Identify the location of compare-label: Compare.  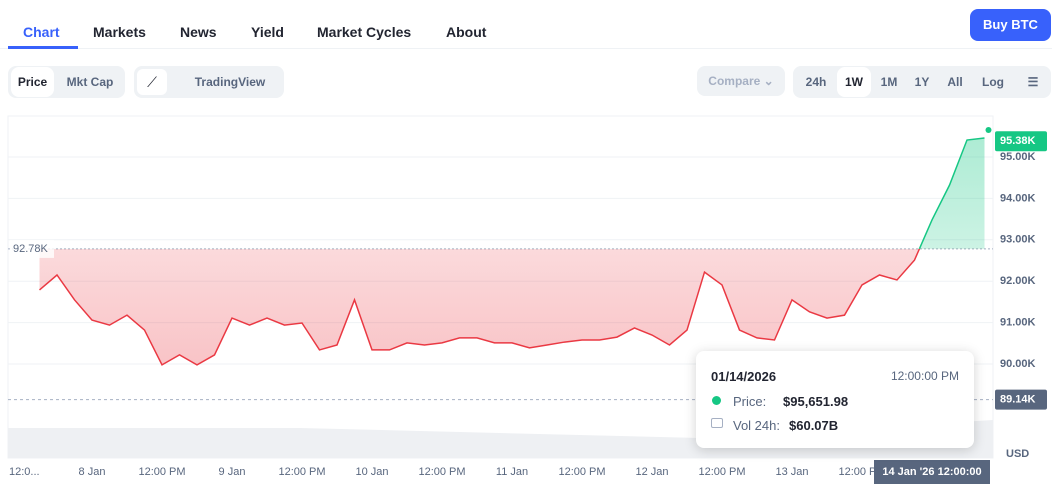
(734, 81).